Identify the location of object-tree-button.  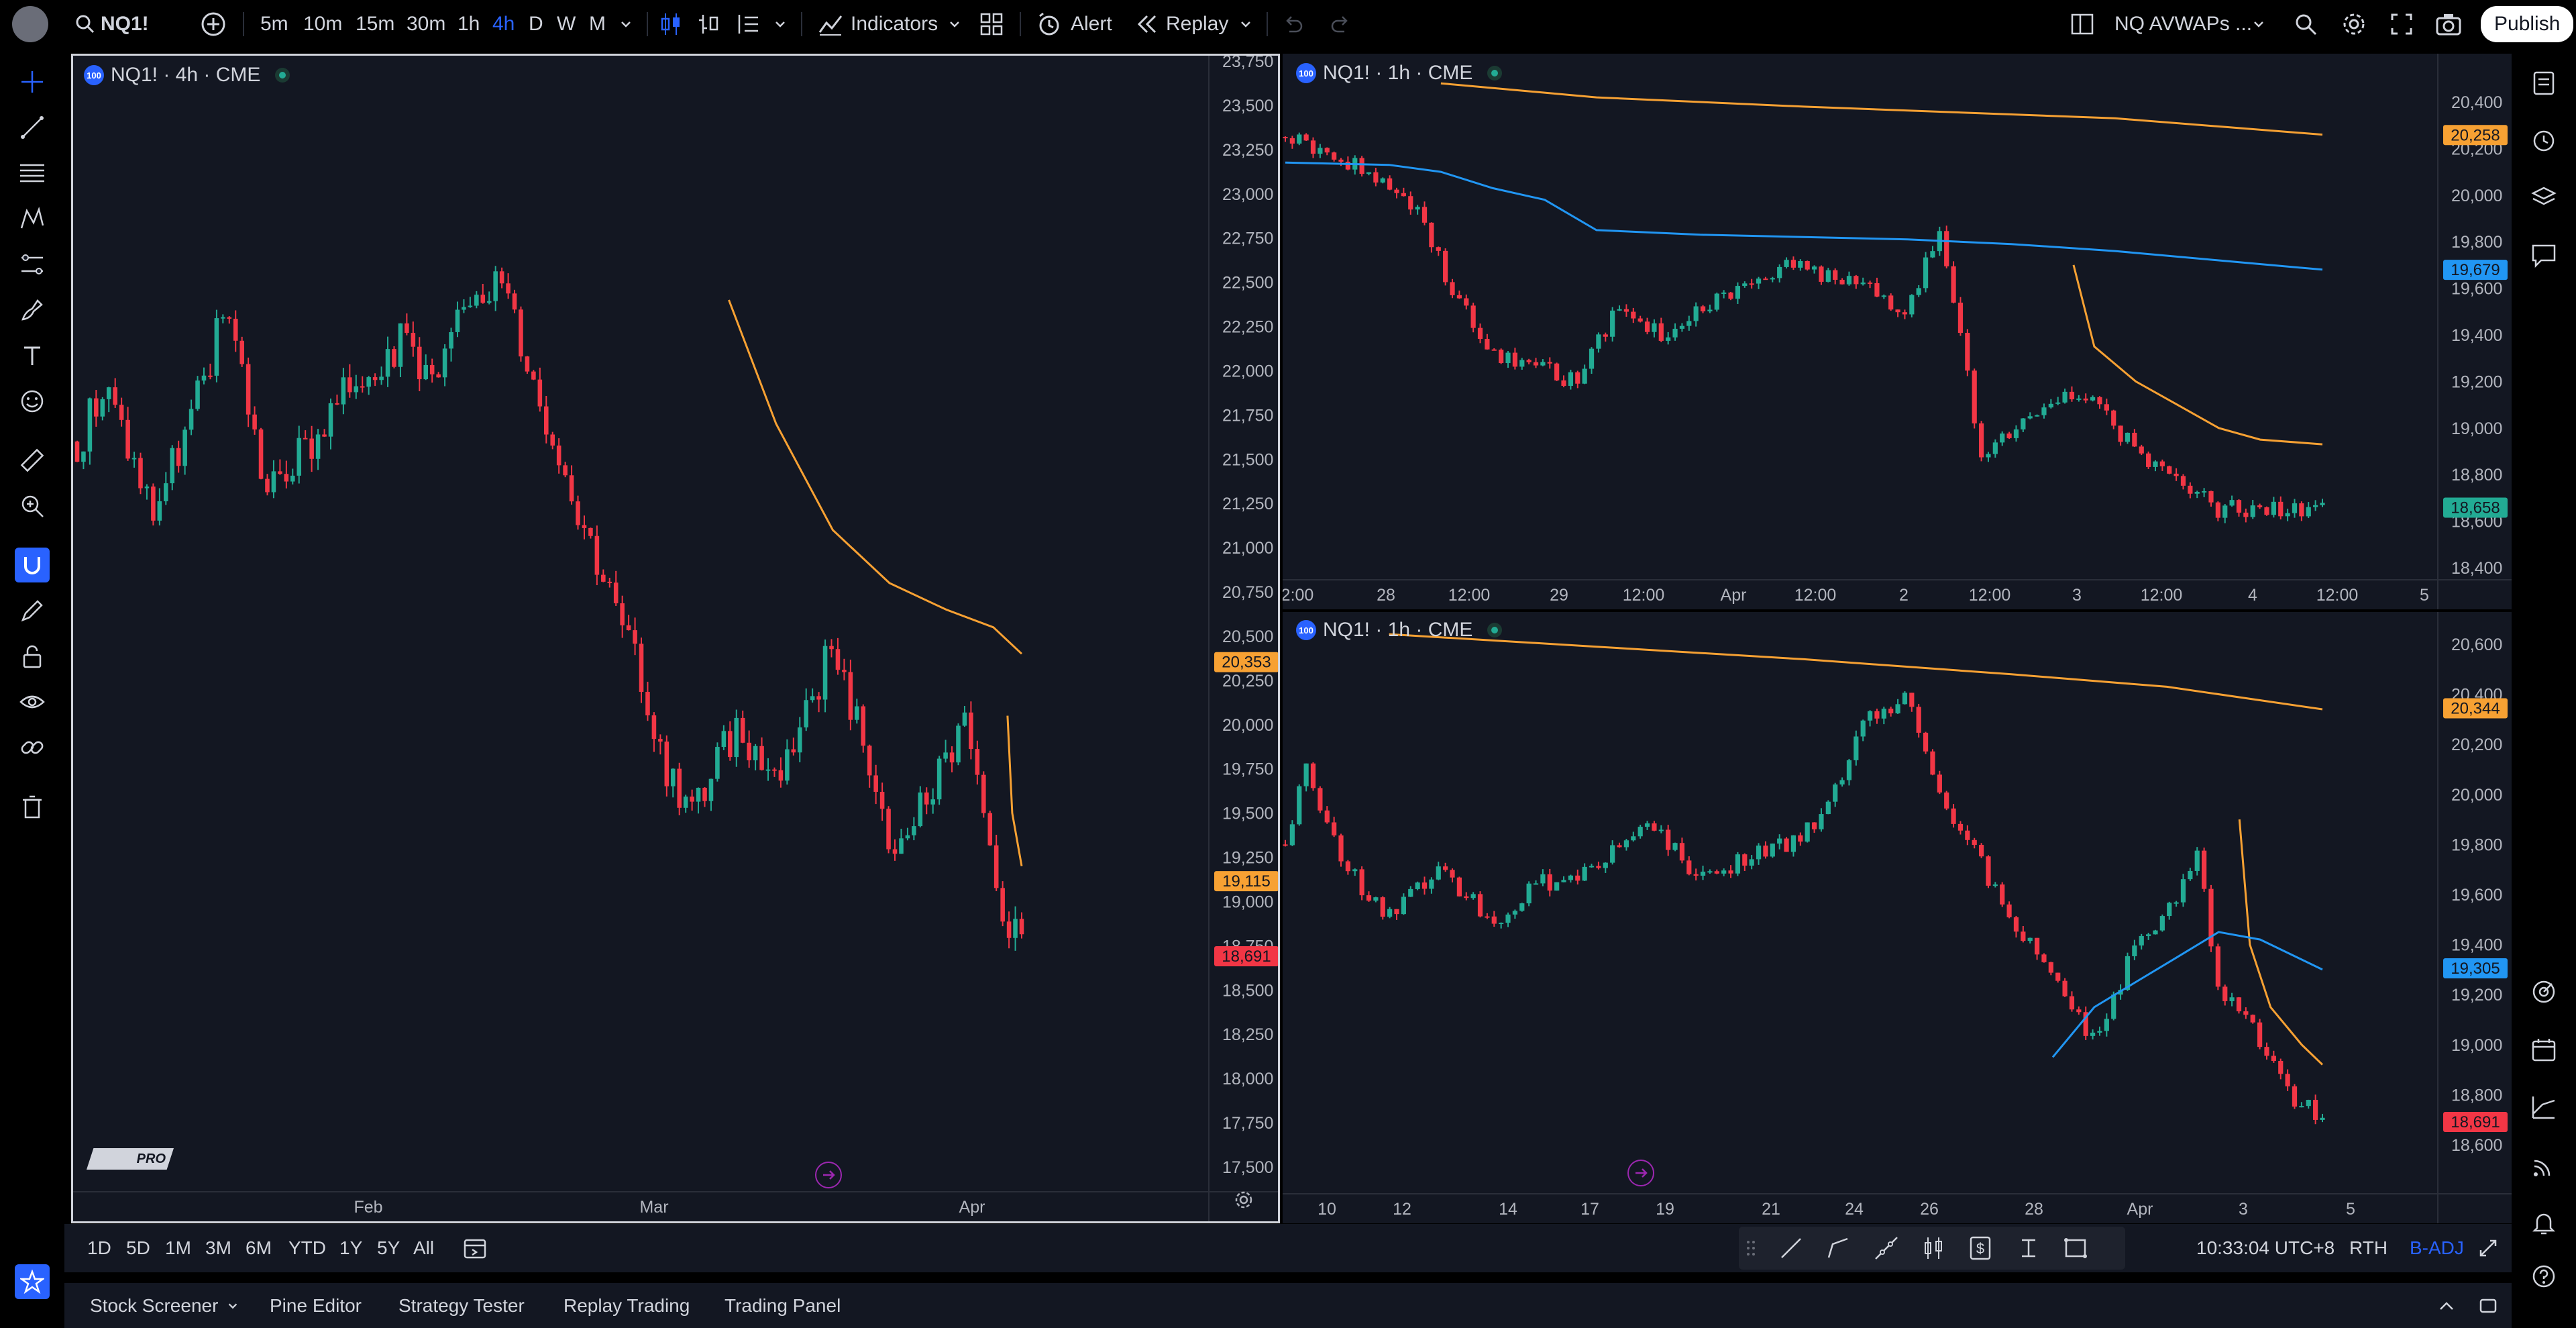
(2543, 197).